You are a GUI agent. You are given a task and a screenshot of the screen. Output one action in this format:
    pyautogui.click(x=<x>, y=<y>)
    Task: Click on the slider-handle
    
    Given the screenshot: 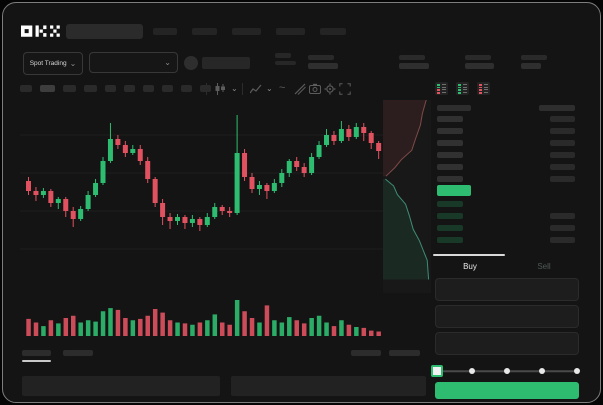 What is the action you would take?
    pyautogui.click(x=437, y=371)
    